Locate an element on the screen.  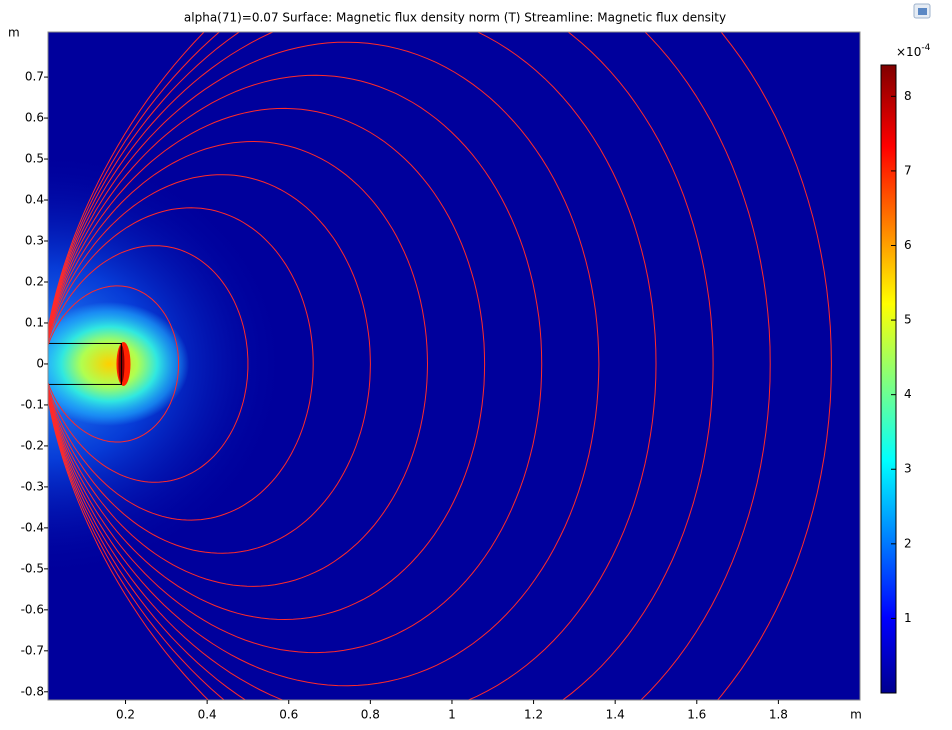
x-tick-label: 0.8 is located at coordinates (370, 715).